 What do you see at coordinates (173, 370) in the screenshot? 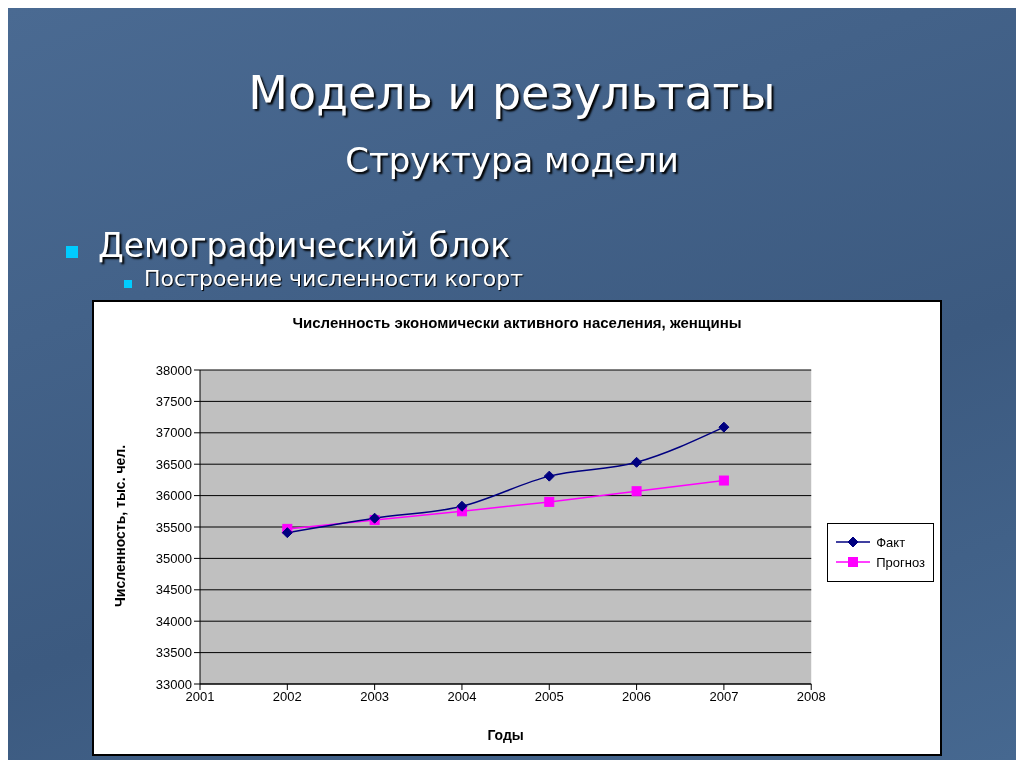
I see `y-tick-label: 38000` at bounding box center [173, 370].